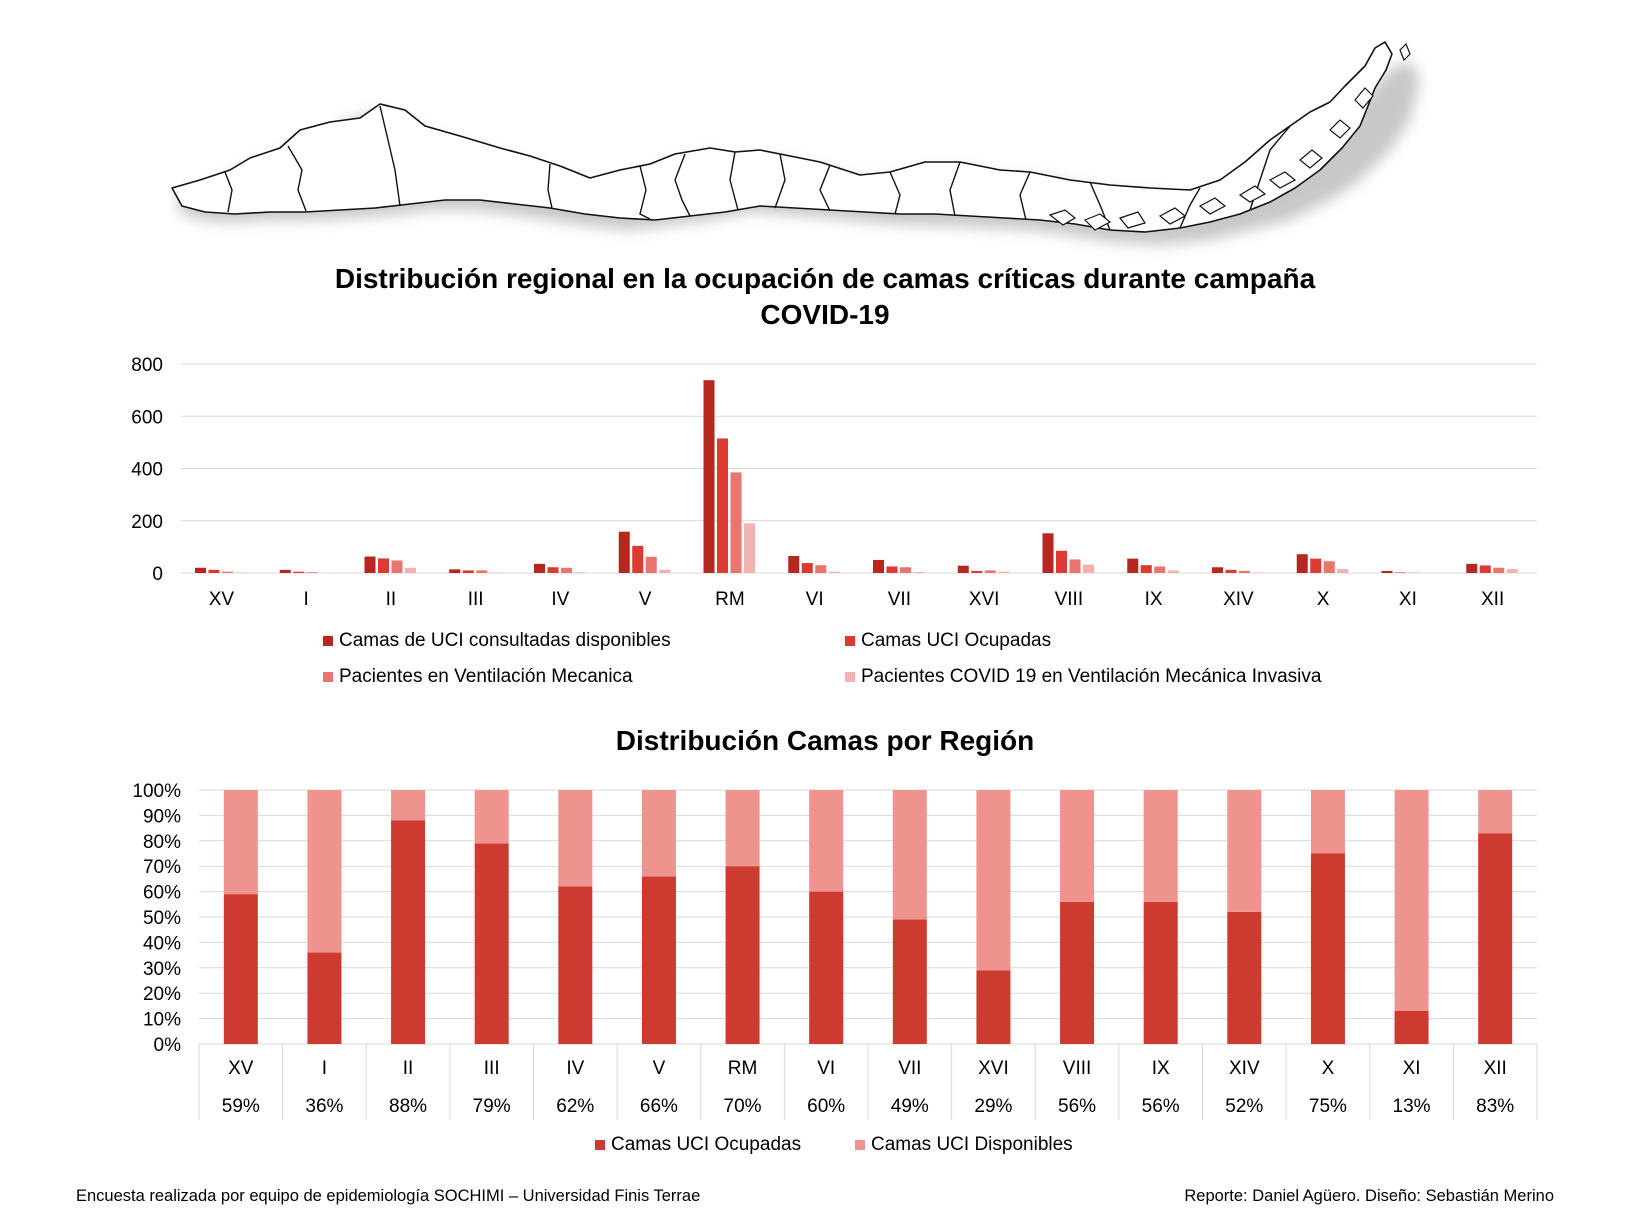 The width and height of the screenshot is (1650, 1218). Describe the element at coordinates (815, 599) in the screenshot. I see `x-tick-label: VI` at that location.